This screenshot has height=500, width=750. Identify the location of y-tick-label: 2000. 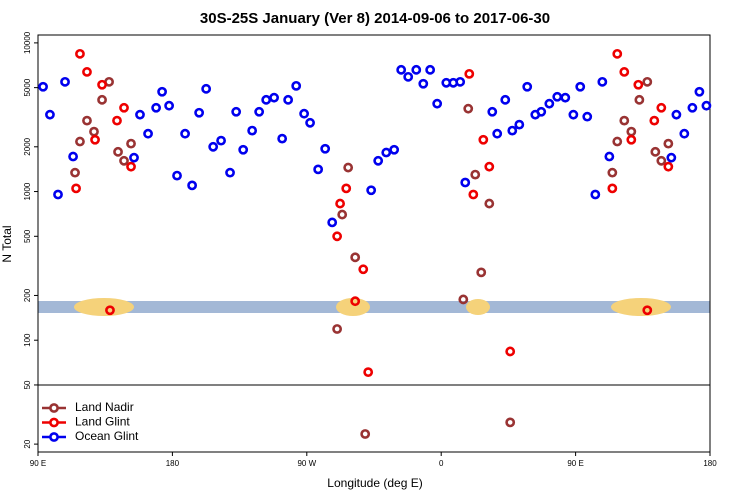
(27, 146).